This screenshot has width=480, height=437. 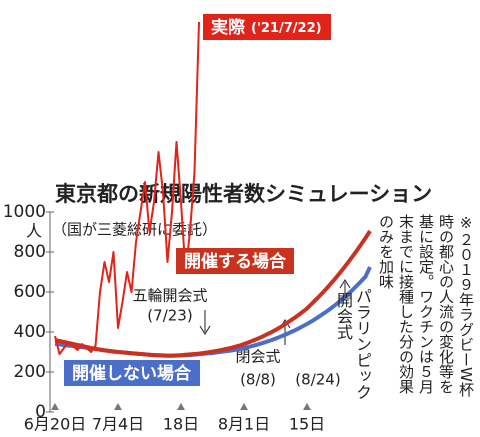 What do you see at coordinates (134, 230) in the screenshot?
I see `chart-subtitle: （国が三菱総研に委託）` at bounding box center [134, 230].